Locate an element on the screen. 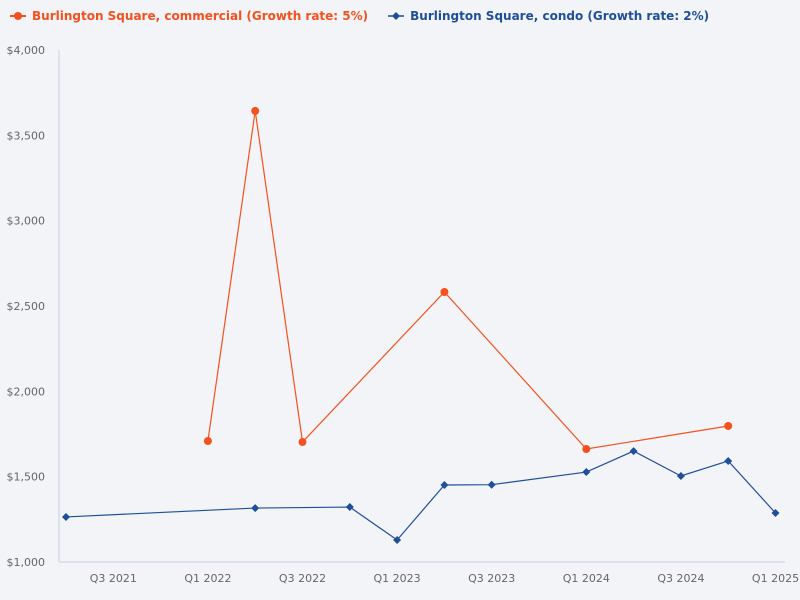 The height and width of the screenshot is (600, 800). y-tick-label: $2,500 is located at coordinates (26, 306).